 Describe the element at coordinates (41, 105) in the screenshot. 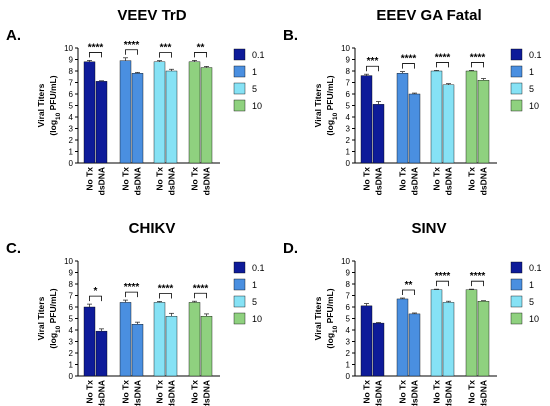

I see `y-axis-label-line1: Viral Titers` at that location.